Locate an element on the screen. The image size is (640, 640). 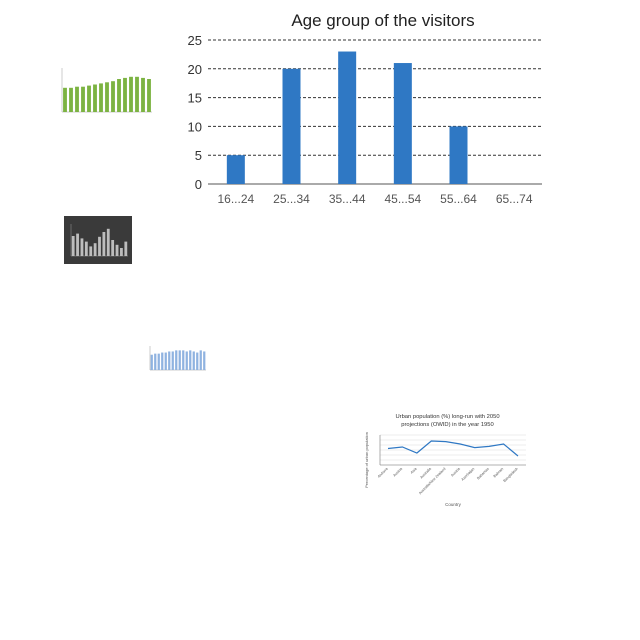
dark-bar-chart-svg is located at coordinates (98, 240).